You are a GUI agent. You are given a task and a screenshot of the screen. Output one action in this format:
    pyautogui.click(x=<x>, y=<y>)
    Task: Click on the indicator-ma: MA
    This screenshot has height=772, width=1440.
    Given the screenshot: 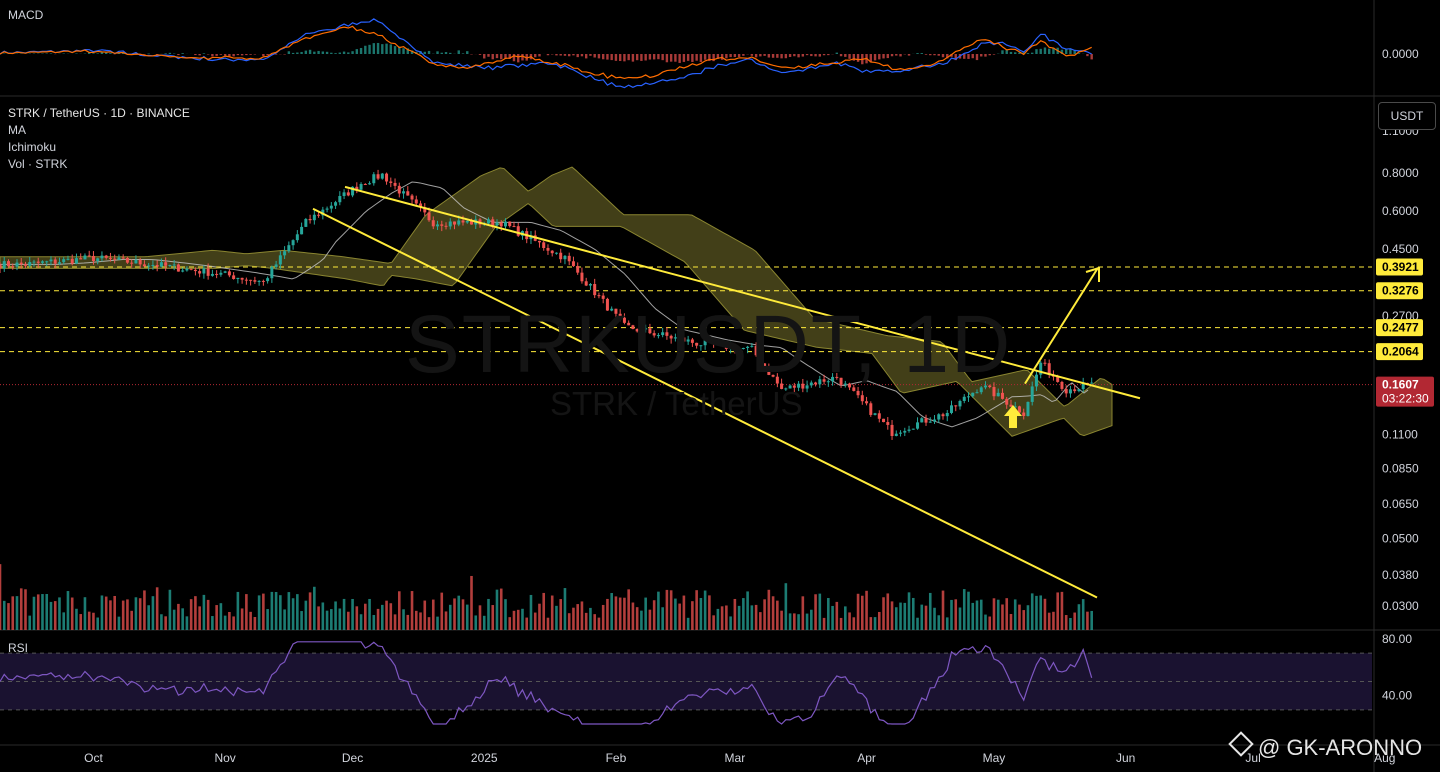 What is the action you would take?
    pyautogui.click(x=17, y=130)
    